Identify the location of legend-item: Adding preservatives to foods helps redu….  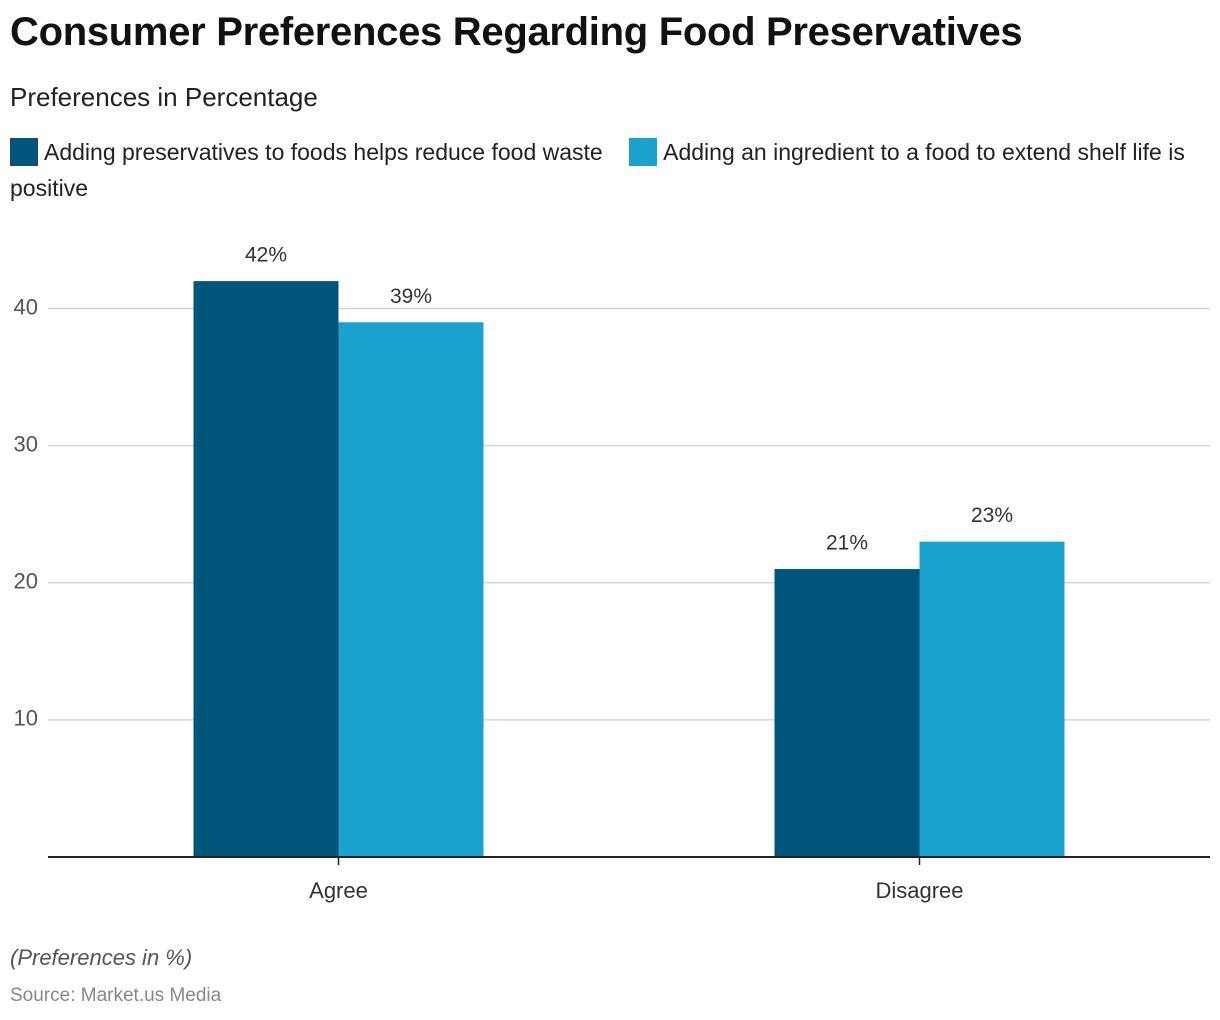
(306, 152).